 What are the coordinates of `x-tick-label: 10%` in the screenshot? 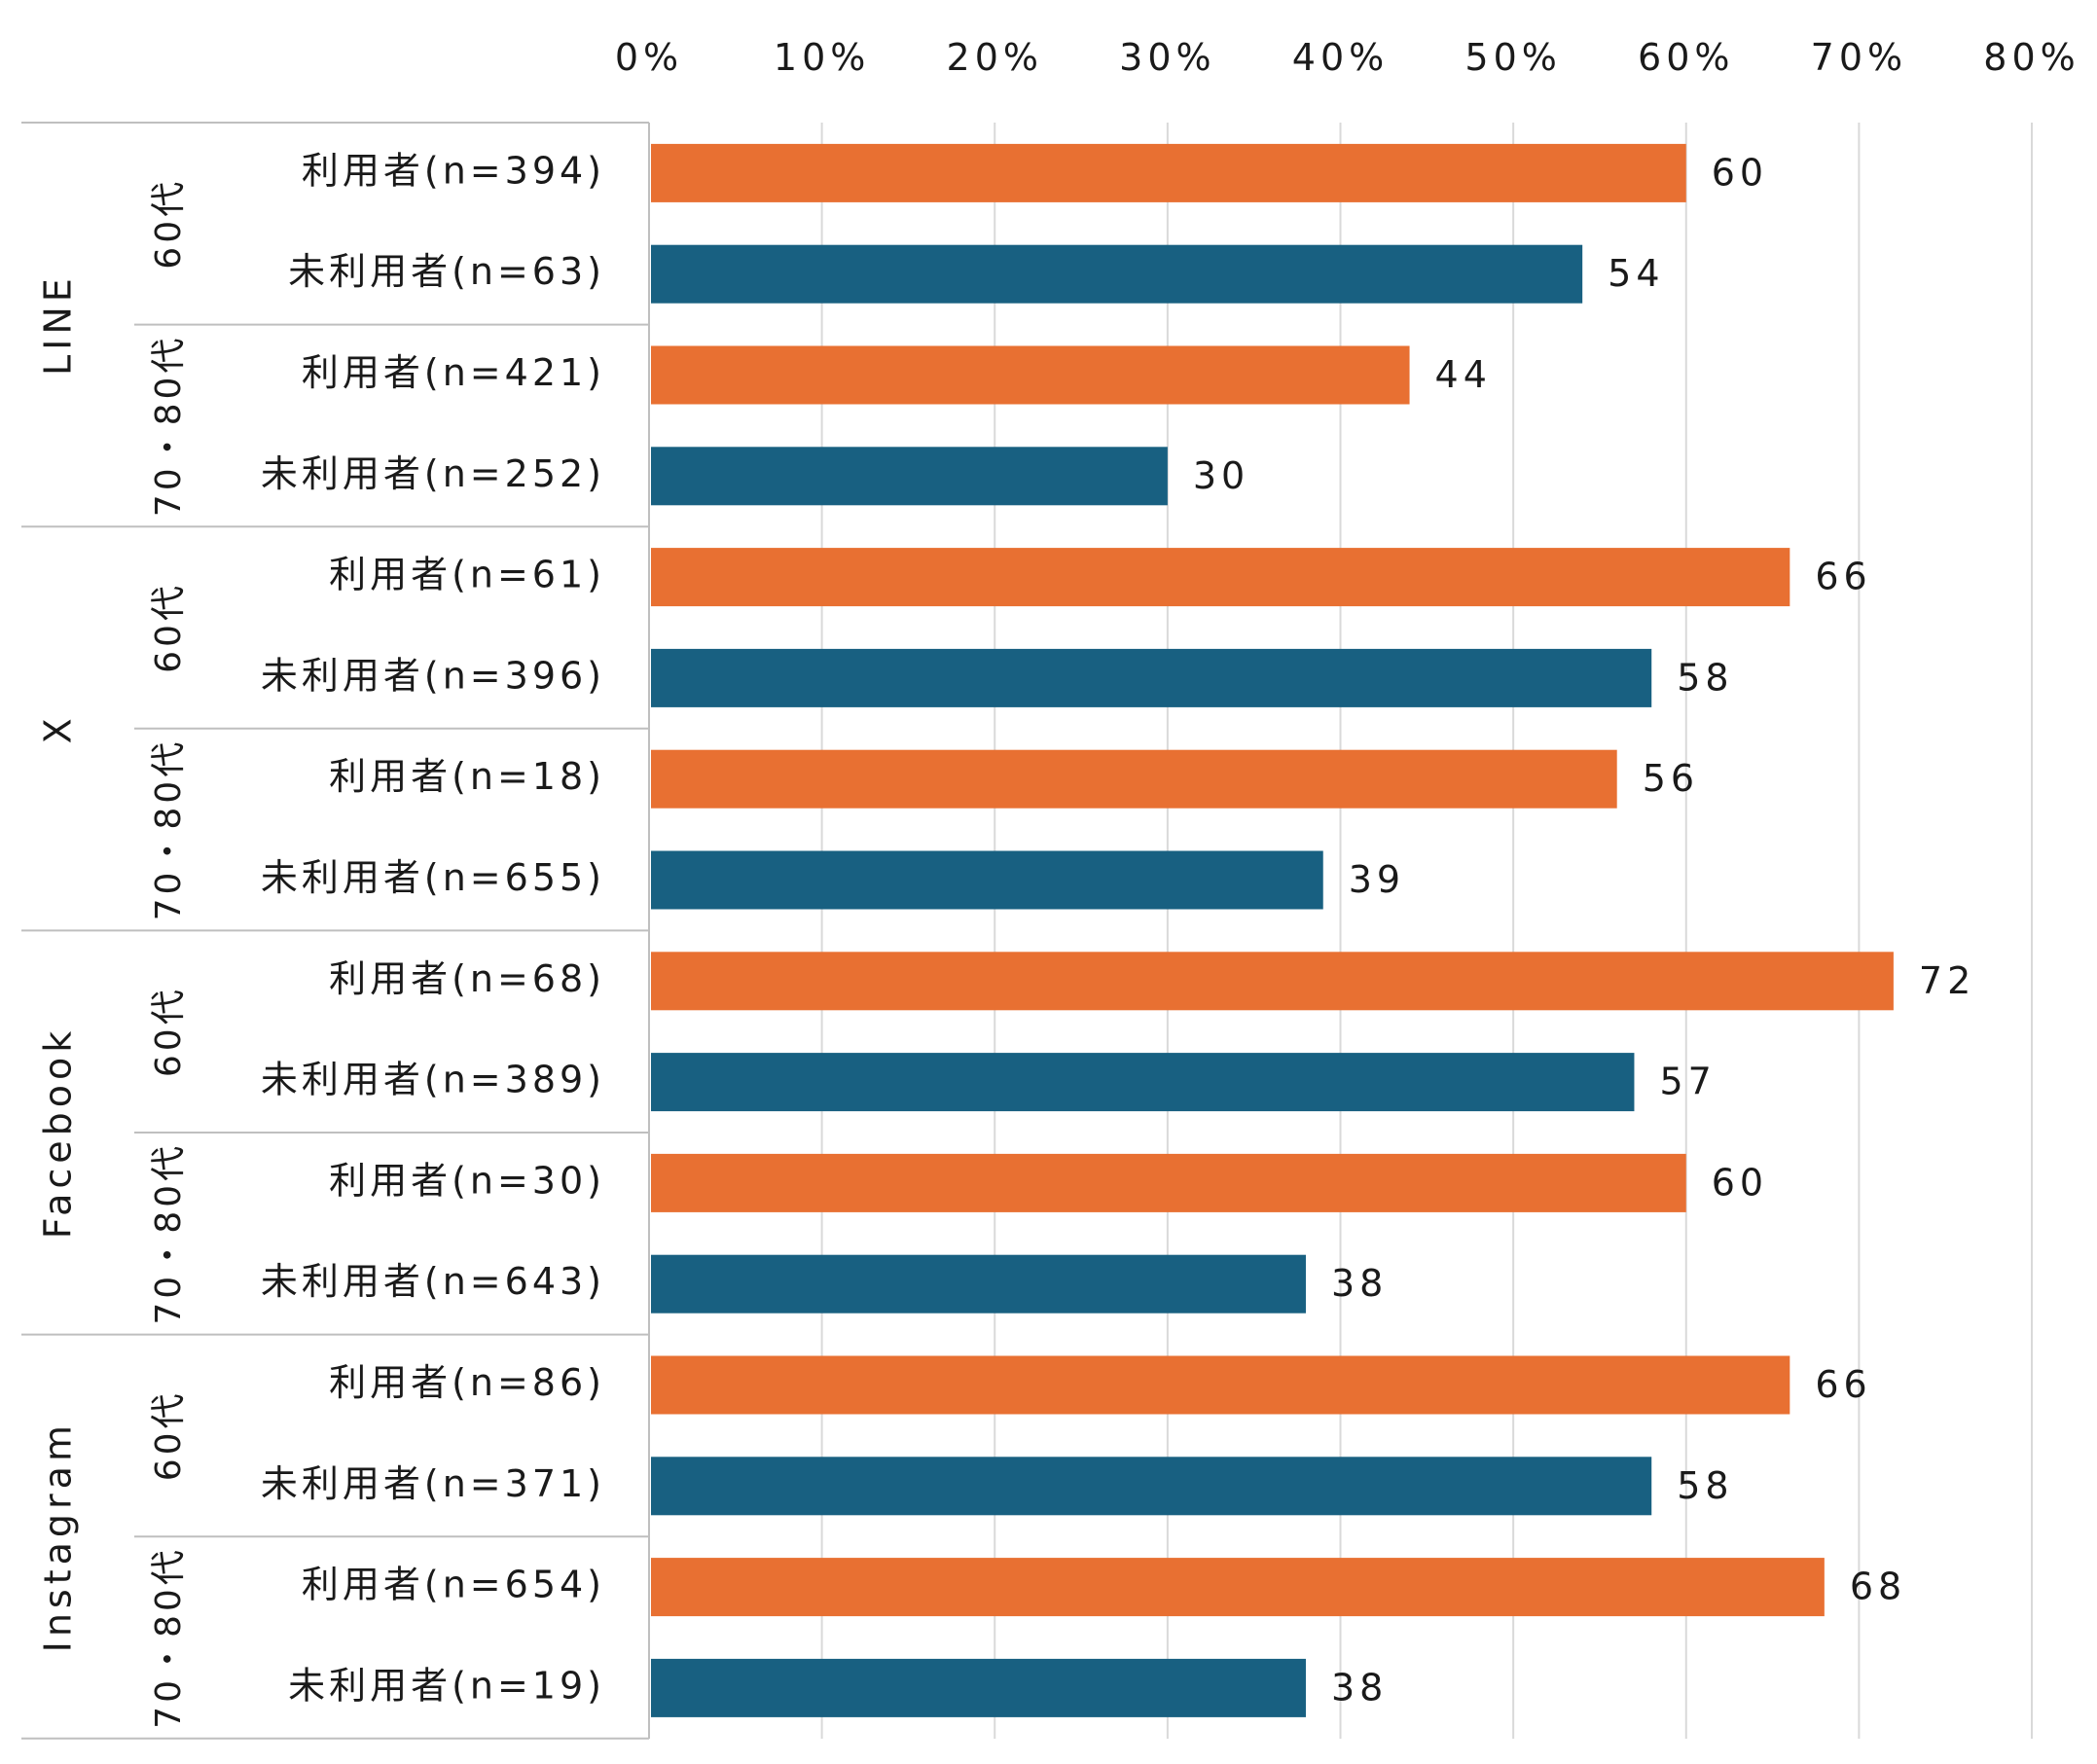 It's located at (822, 57).